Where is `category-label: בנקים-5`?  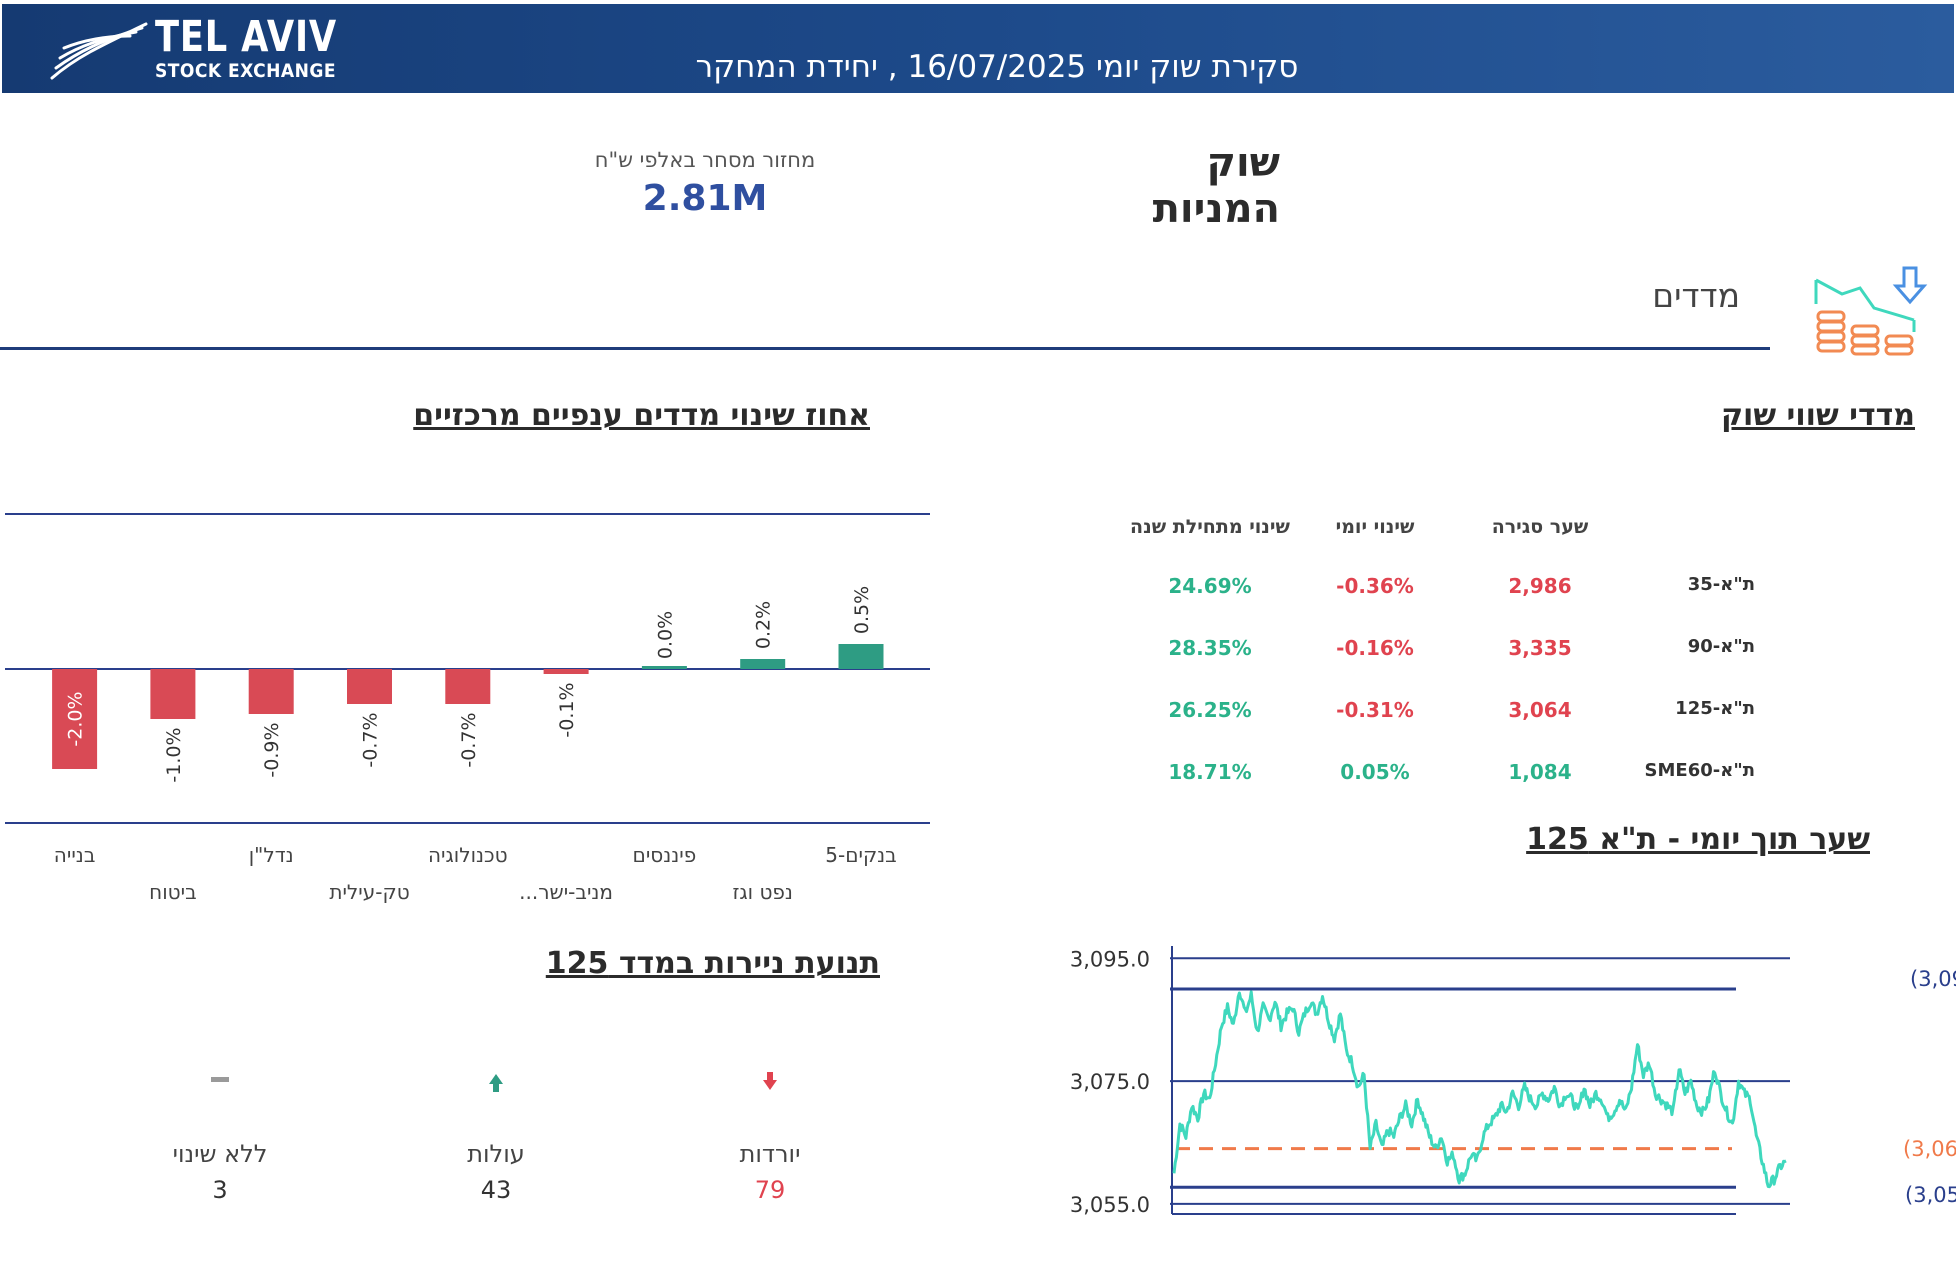
category-label: בנקים-5 is located at coordinates (860, 855).